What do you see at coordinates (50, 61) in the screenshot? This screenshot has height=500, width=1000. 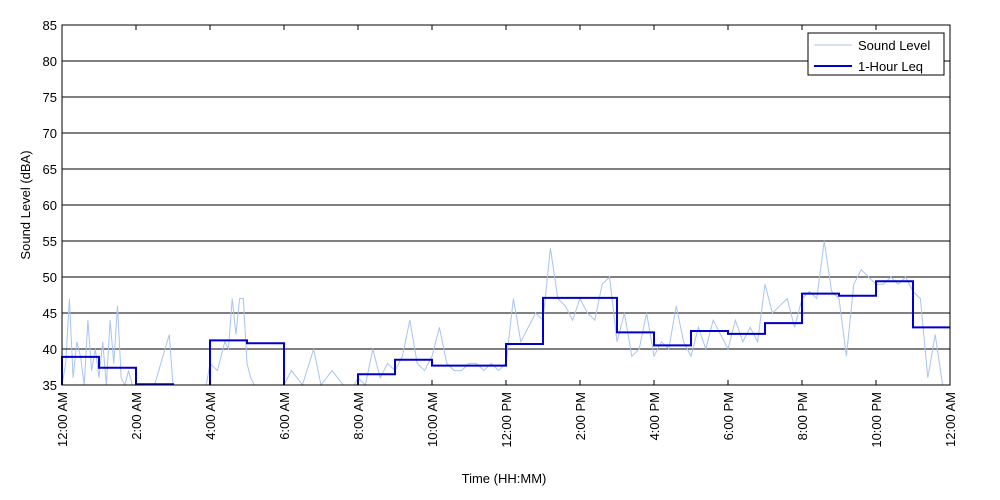 I see `y-tick-label: 80` at bounding box center [50, 61].